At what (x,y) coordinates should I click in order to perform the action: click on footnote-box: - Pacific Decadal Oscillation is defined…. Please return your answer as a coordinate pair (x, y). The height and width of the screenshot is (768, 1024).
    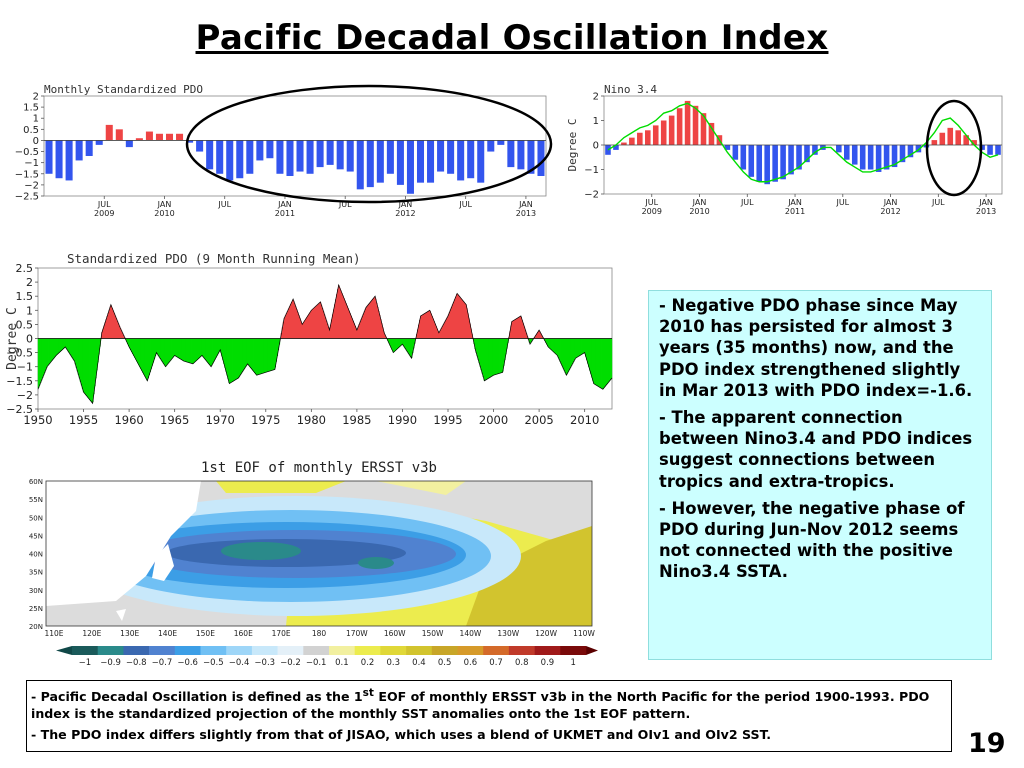
    Looking at the image, I should click on (489, 716).